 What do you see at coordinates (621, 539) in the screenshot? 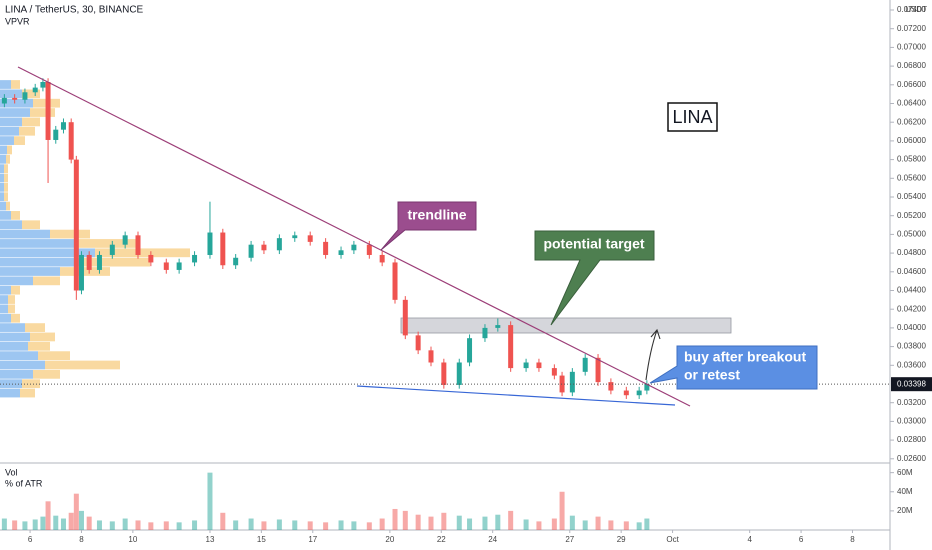
I see `x-tick-label: 29` at bounding box center [621, 539].